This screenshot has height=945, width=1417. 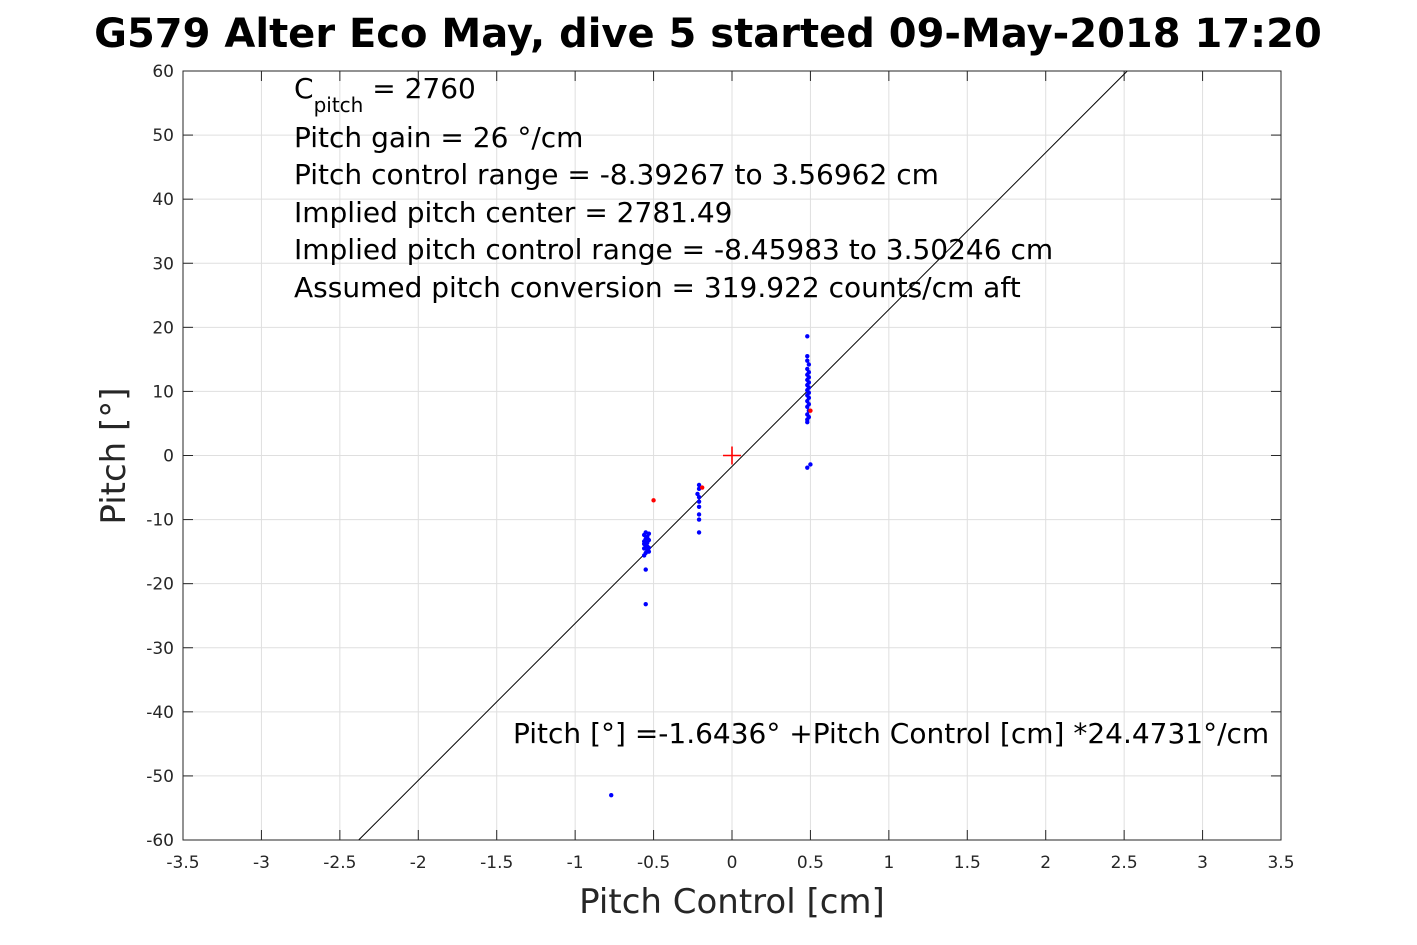 I want to click on x-tick-label: -0.5, so click(x=653, y=863).